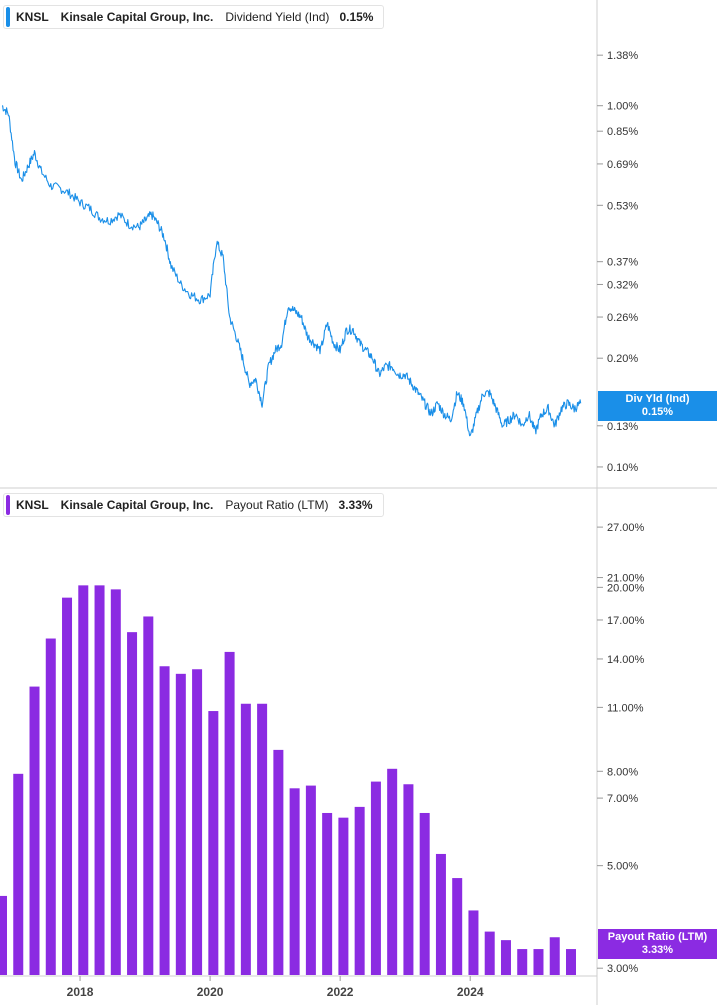 The height and width of the screenshot is (1005, 717). I want to click on yield-axis-tick-label: 0.37%, so click(622, 263).